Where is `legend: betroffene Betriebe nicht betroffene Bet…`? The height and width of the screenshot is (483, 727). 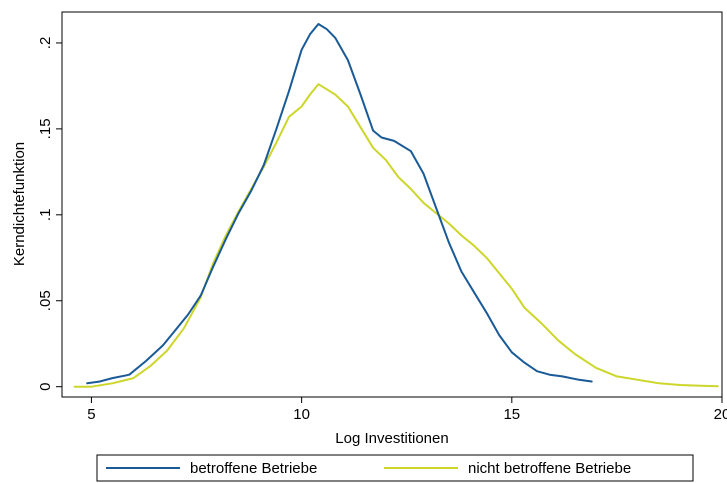
legend: betroffene Betriebe nicht betroffene Bet… is located at coordinates (395, 468).